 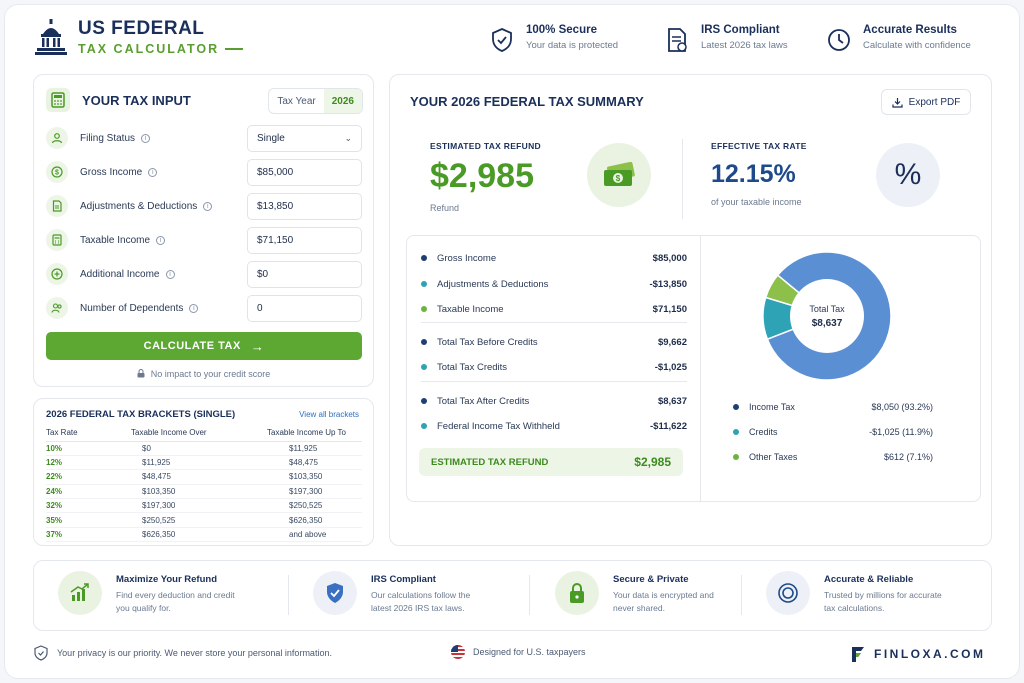 I want to click on field-label: Gross Income, so click(x=111, y=172).